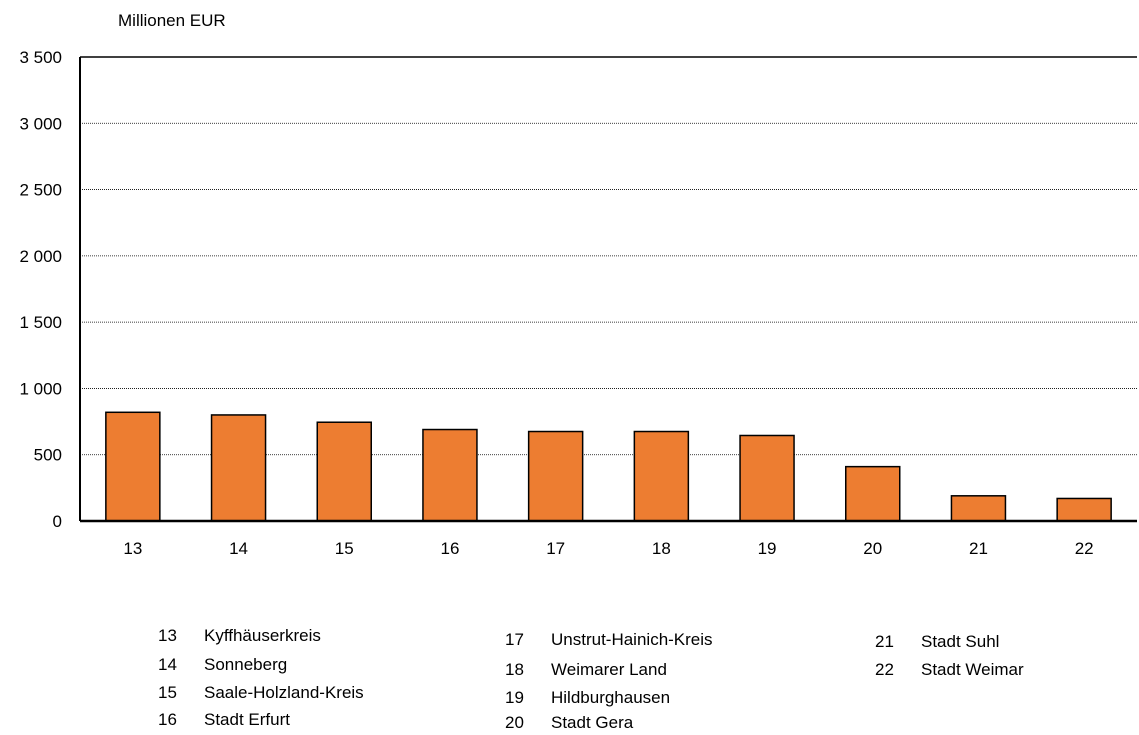 Image resolution: width=1139 pixels, height=735 pixels. What do you see at coordinates (960, 641) in the screenshot?
I see `legend-label: Stadt Suhl` at bounding box center [960, 641].